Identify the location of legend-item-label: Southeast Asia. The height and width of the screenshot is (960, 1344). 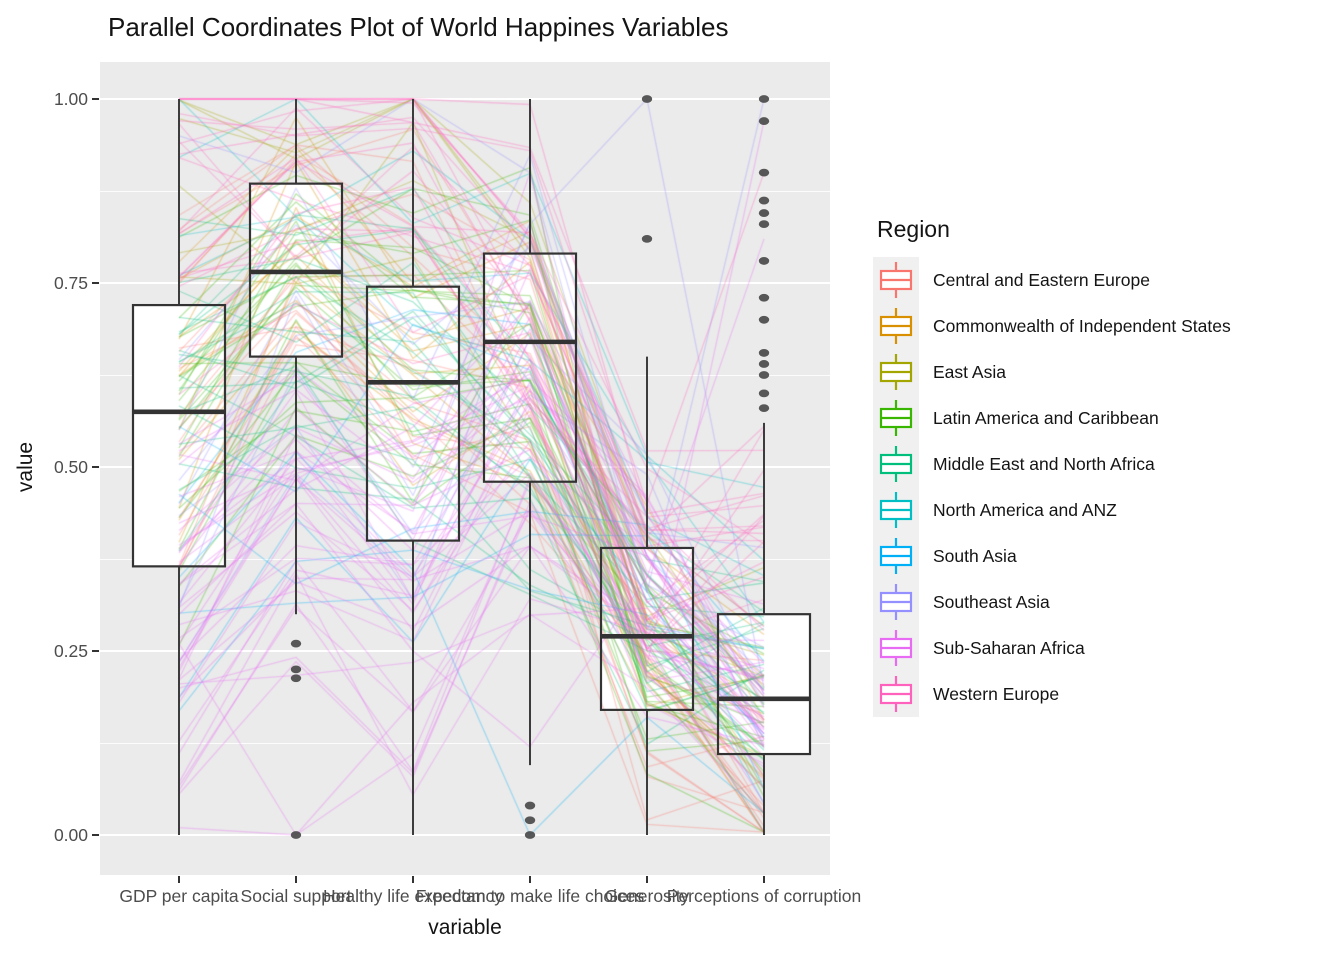
(991, 601).